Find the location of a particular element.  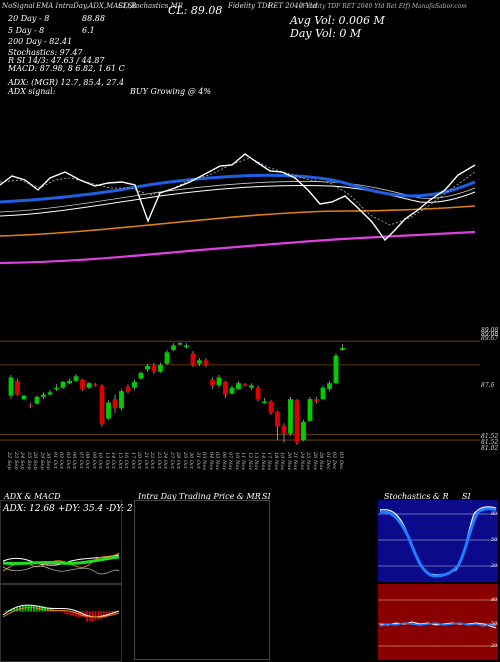

ma5-label: 5 Day - 8 is located at coordinates (26, 30).